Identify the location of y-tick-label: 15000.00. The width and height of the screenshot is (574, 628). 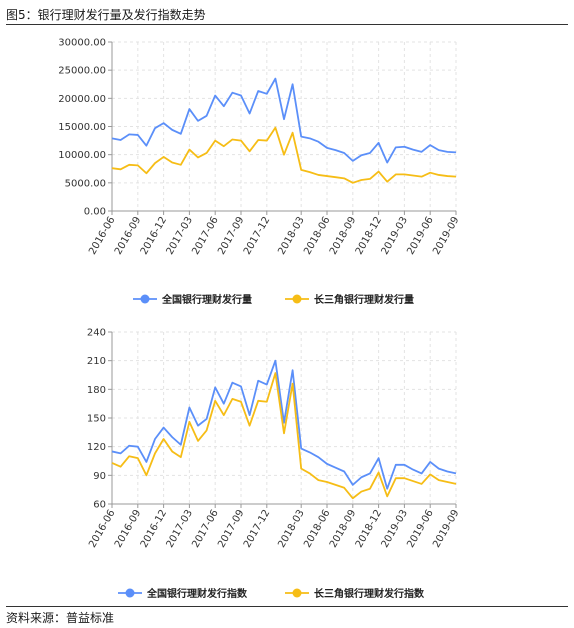
(82, 127).